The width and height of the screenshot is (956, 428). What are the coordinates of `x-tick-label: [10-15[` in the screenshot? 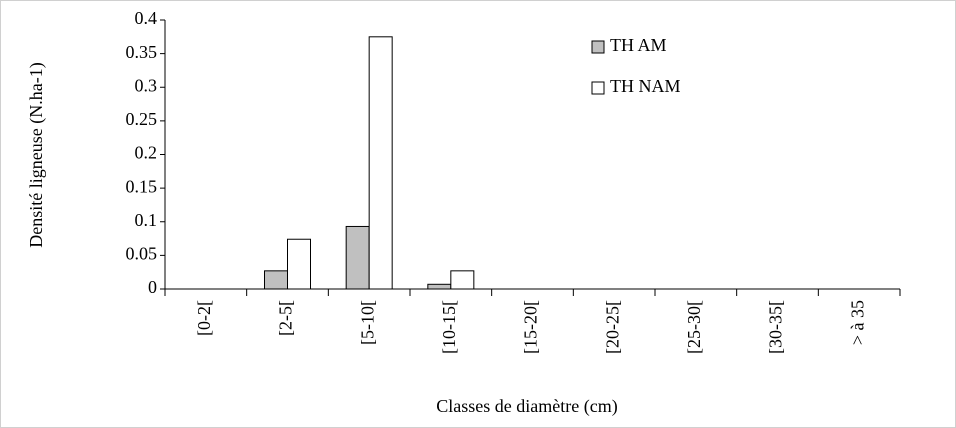 It's located at (449, 327).